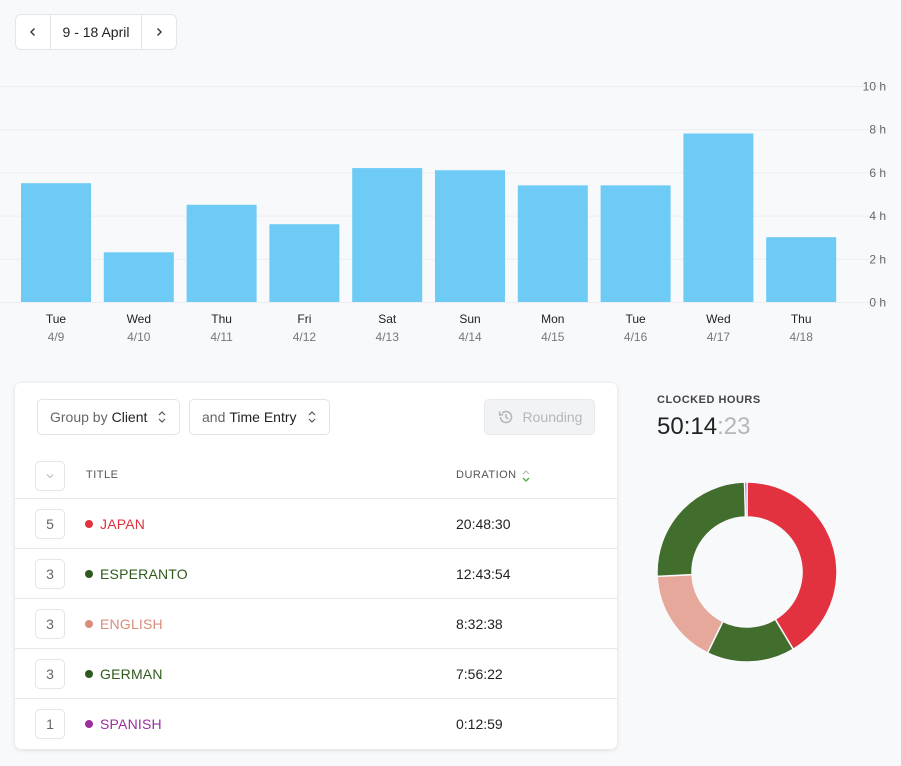 Image resolution: width=901 pixels, height=766 pixels. Describe the element at coordinates (877, 173) in the screenshot. I see `y-tick-label: 6 h` at that location.